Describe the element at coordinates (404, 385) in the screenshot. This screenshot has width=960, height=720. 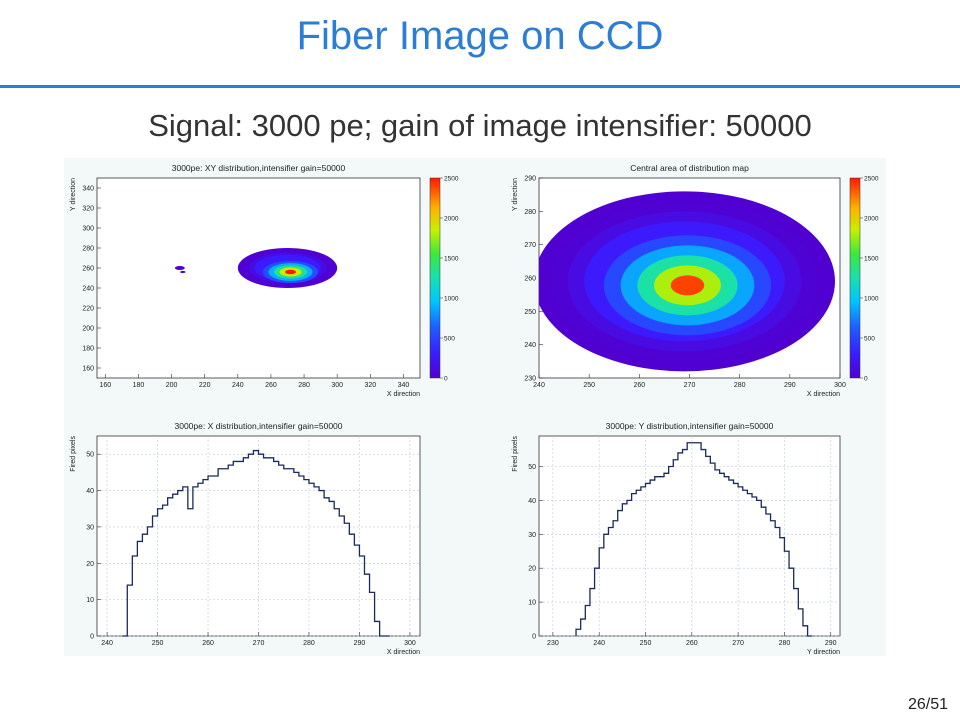
I see `x-tick-label: 340` at that location.